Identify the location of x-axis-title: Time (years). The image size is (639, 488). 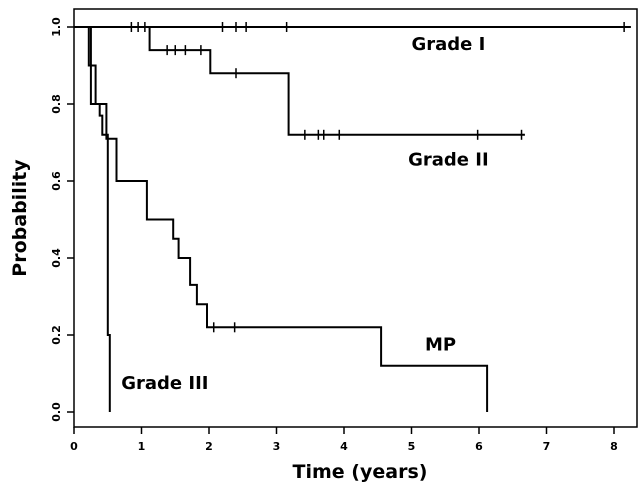
(360, 472).